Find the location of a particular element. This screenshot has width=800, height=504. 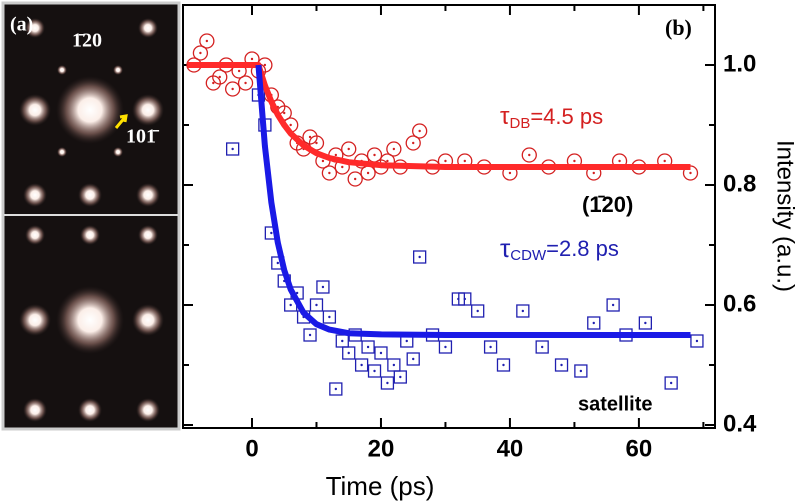

annotation-part: DB is located at coordinates (519, 123).